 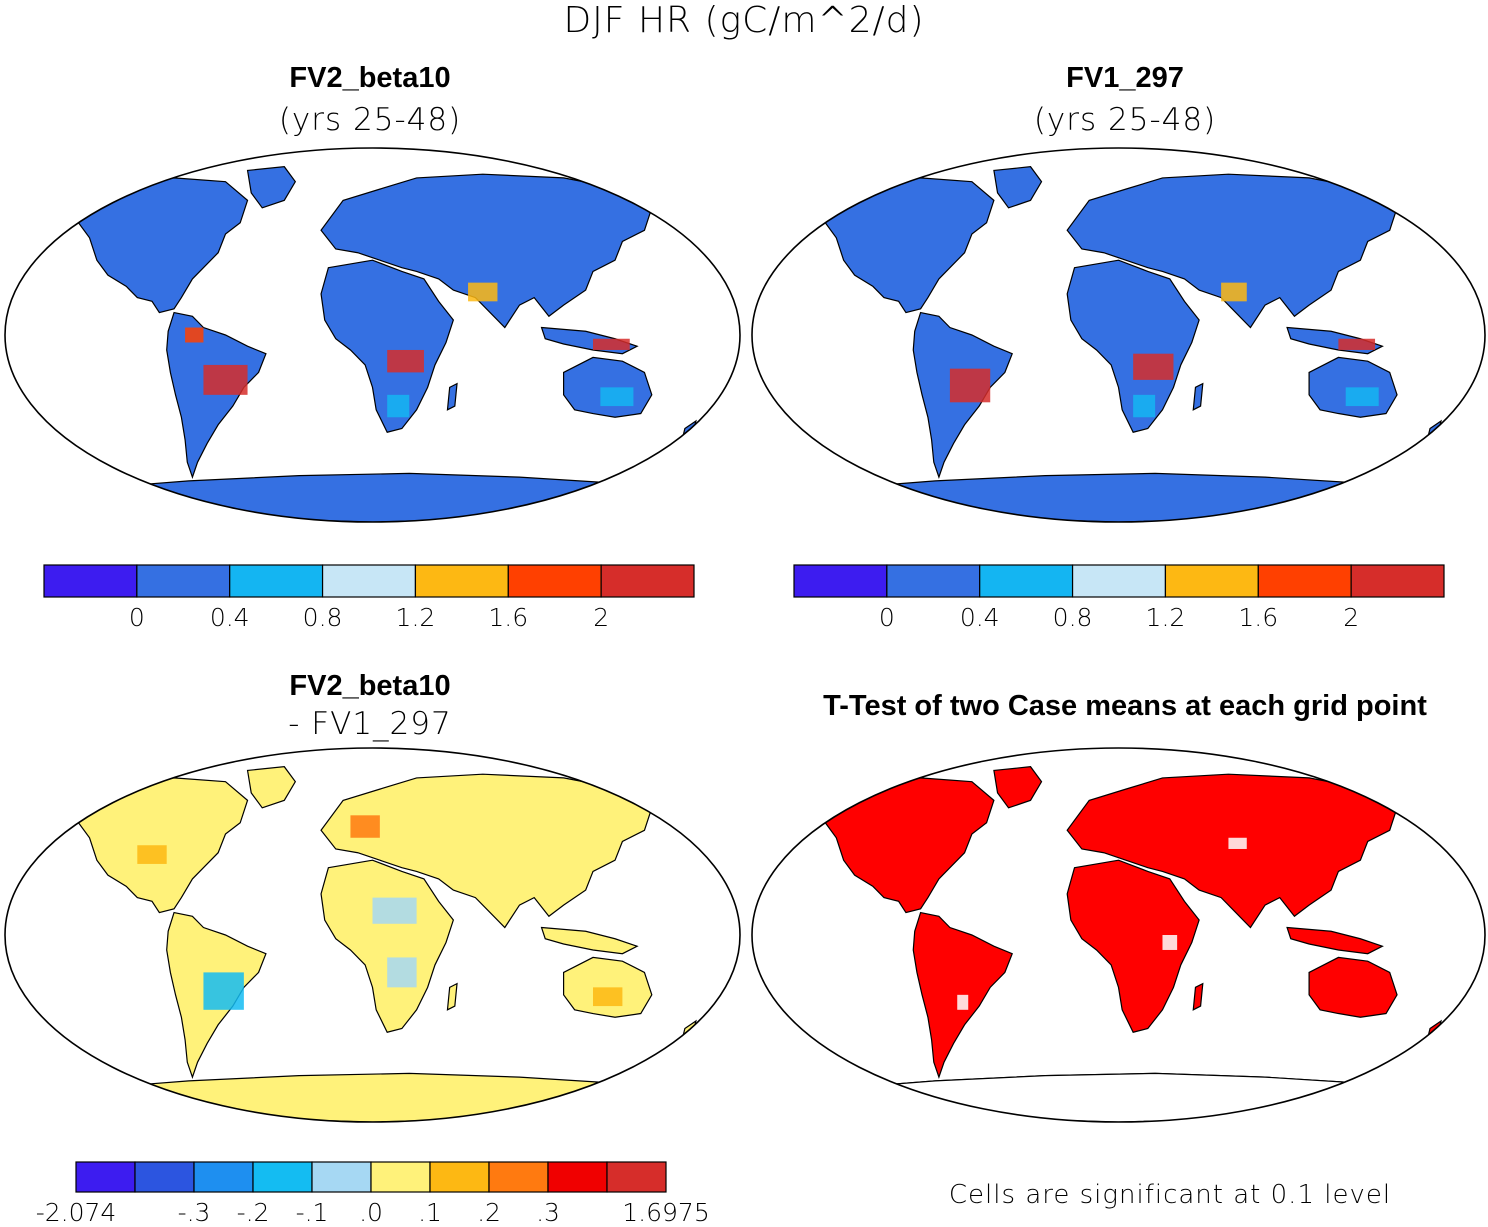 What do you see at coordinates (1125, 120) in the screenshot?
I see `panel2-subtitle: (yrs 25-48)` at bounding box center [1125, 120].